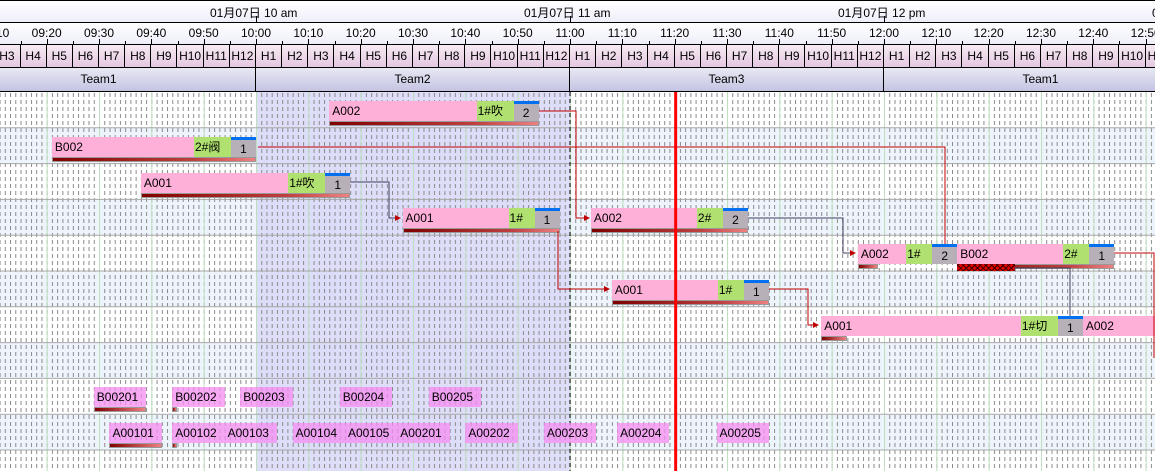 This screenshot has width=1155, height=471. Describe the element at coordinates (832, 33) in the screenshot. I see `time-label: 11:50` at that location.